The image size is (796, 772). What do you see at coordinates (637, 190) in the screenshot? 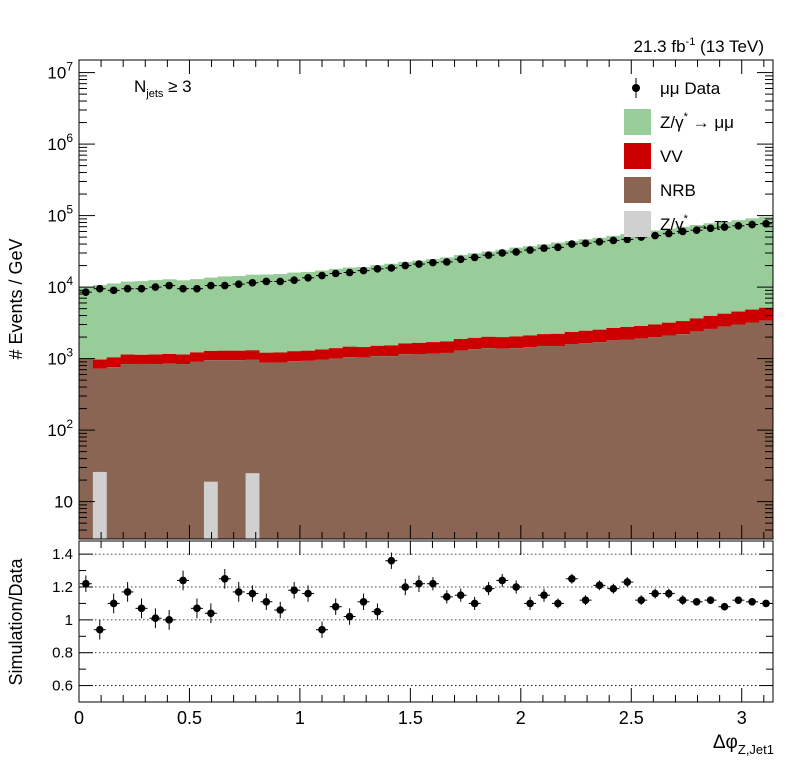
I see `legend-swatch` at bounding box center [637, 190].